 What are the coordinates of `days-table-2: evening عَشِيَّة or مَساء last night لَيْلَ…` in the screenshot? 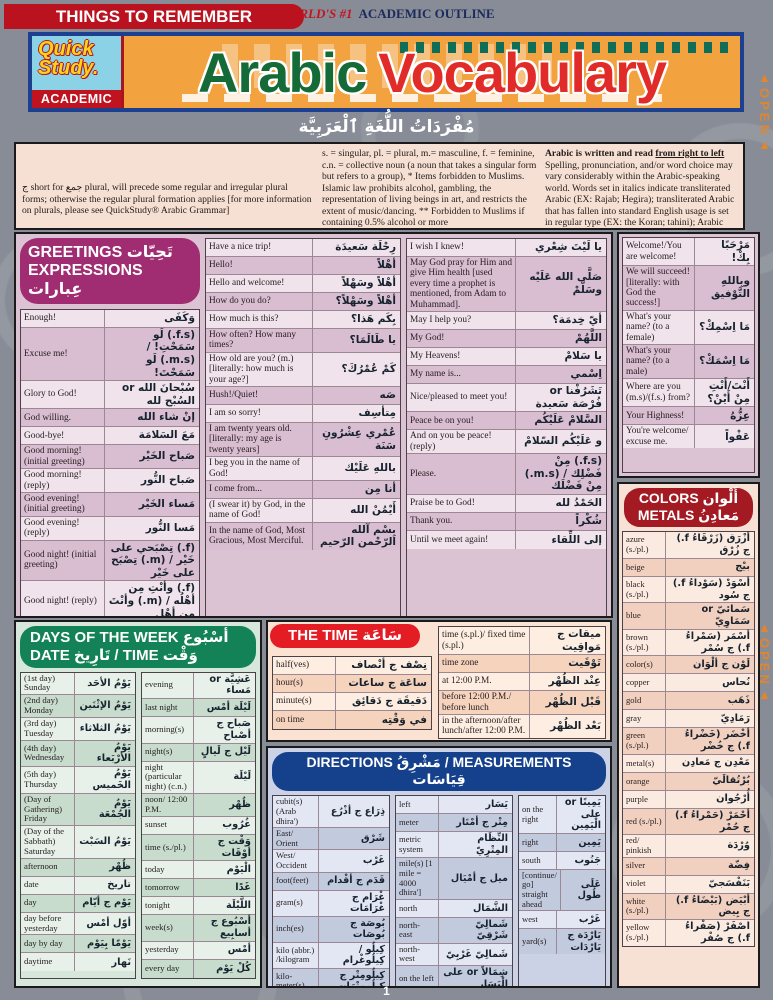 It's located at (198, 825).